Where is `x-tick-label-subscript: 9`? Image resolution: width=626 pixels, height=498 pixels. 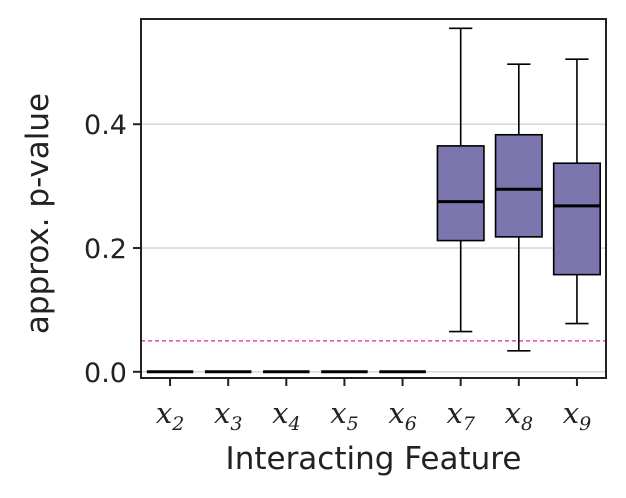
x-tick-label-subscript: 9 is located at coordinates (585, 424).